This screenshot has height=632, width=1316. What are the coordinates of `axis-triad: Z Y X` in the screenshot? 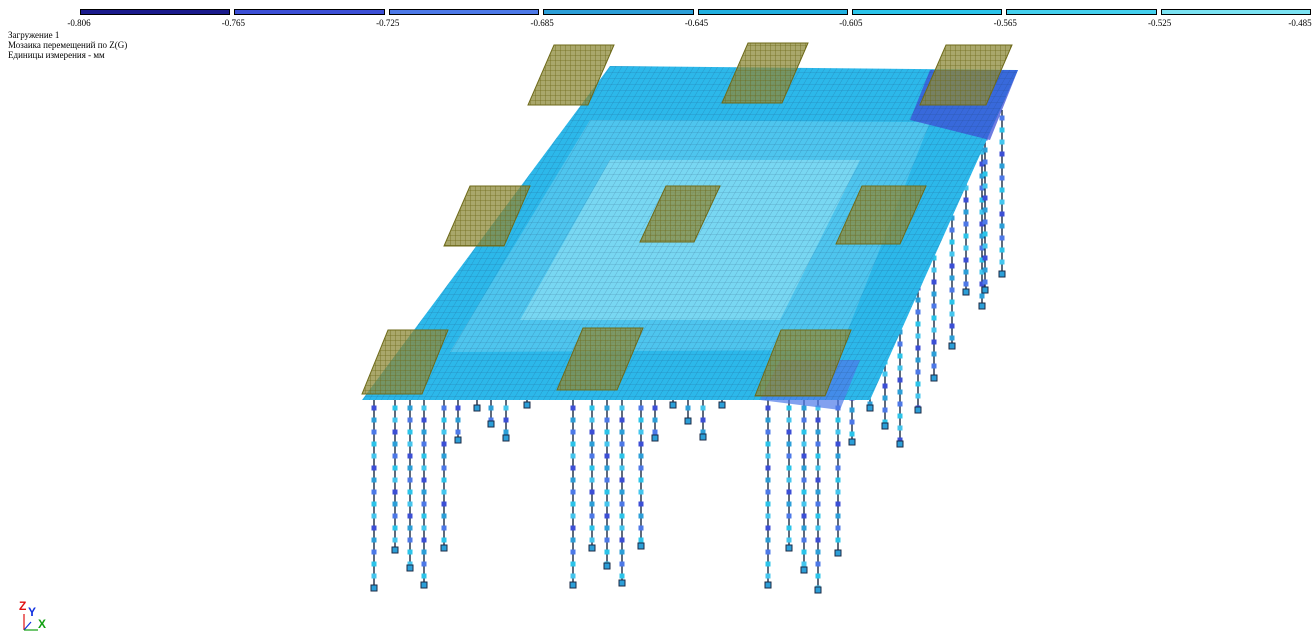 It's located at (36, 614).